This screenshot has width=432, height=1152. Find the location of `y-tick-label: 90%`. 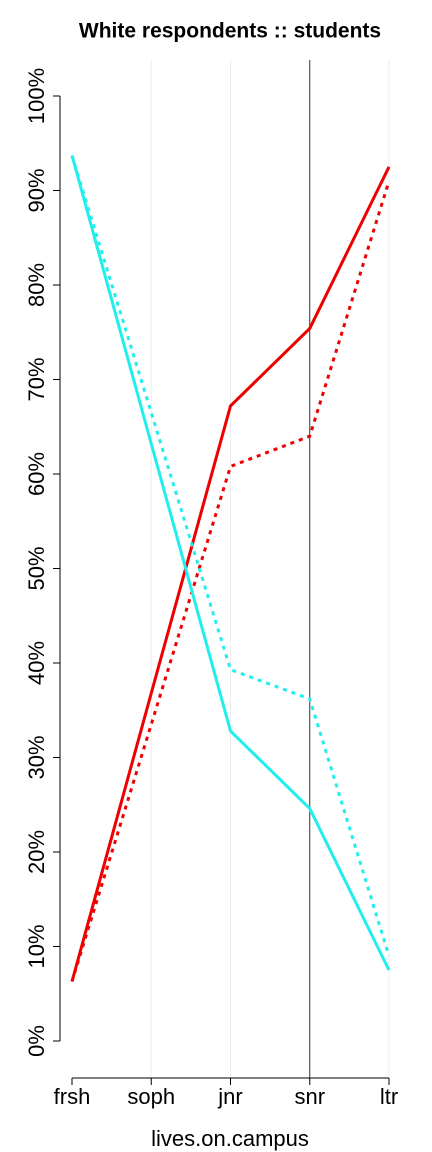

y-tick-label: 90% is located at coordinates (36, 190).